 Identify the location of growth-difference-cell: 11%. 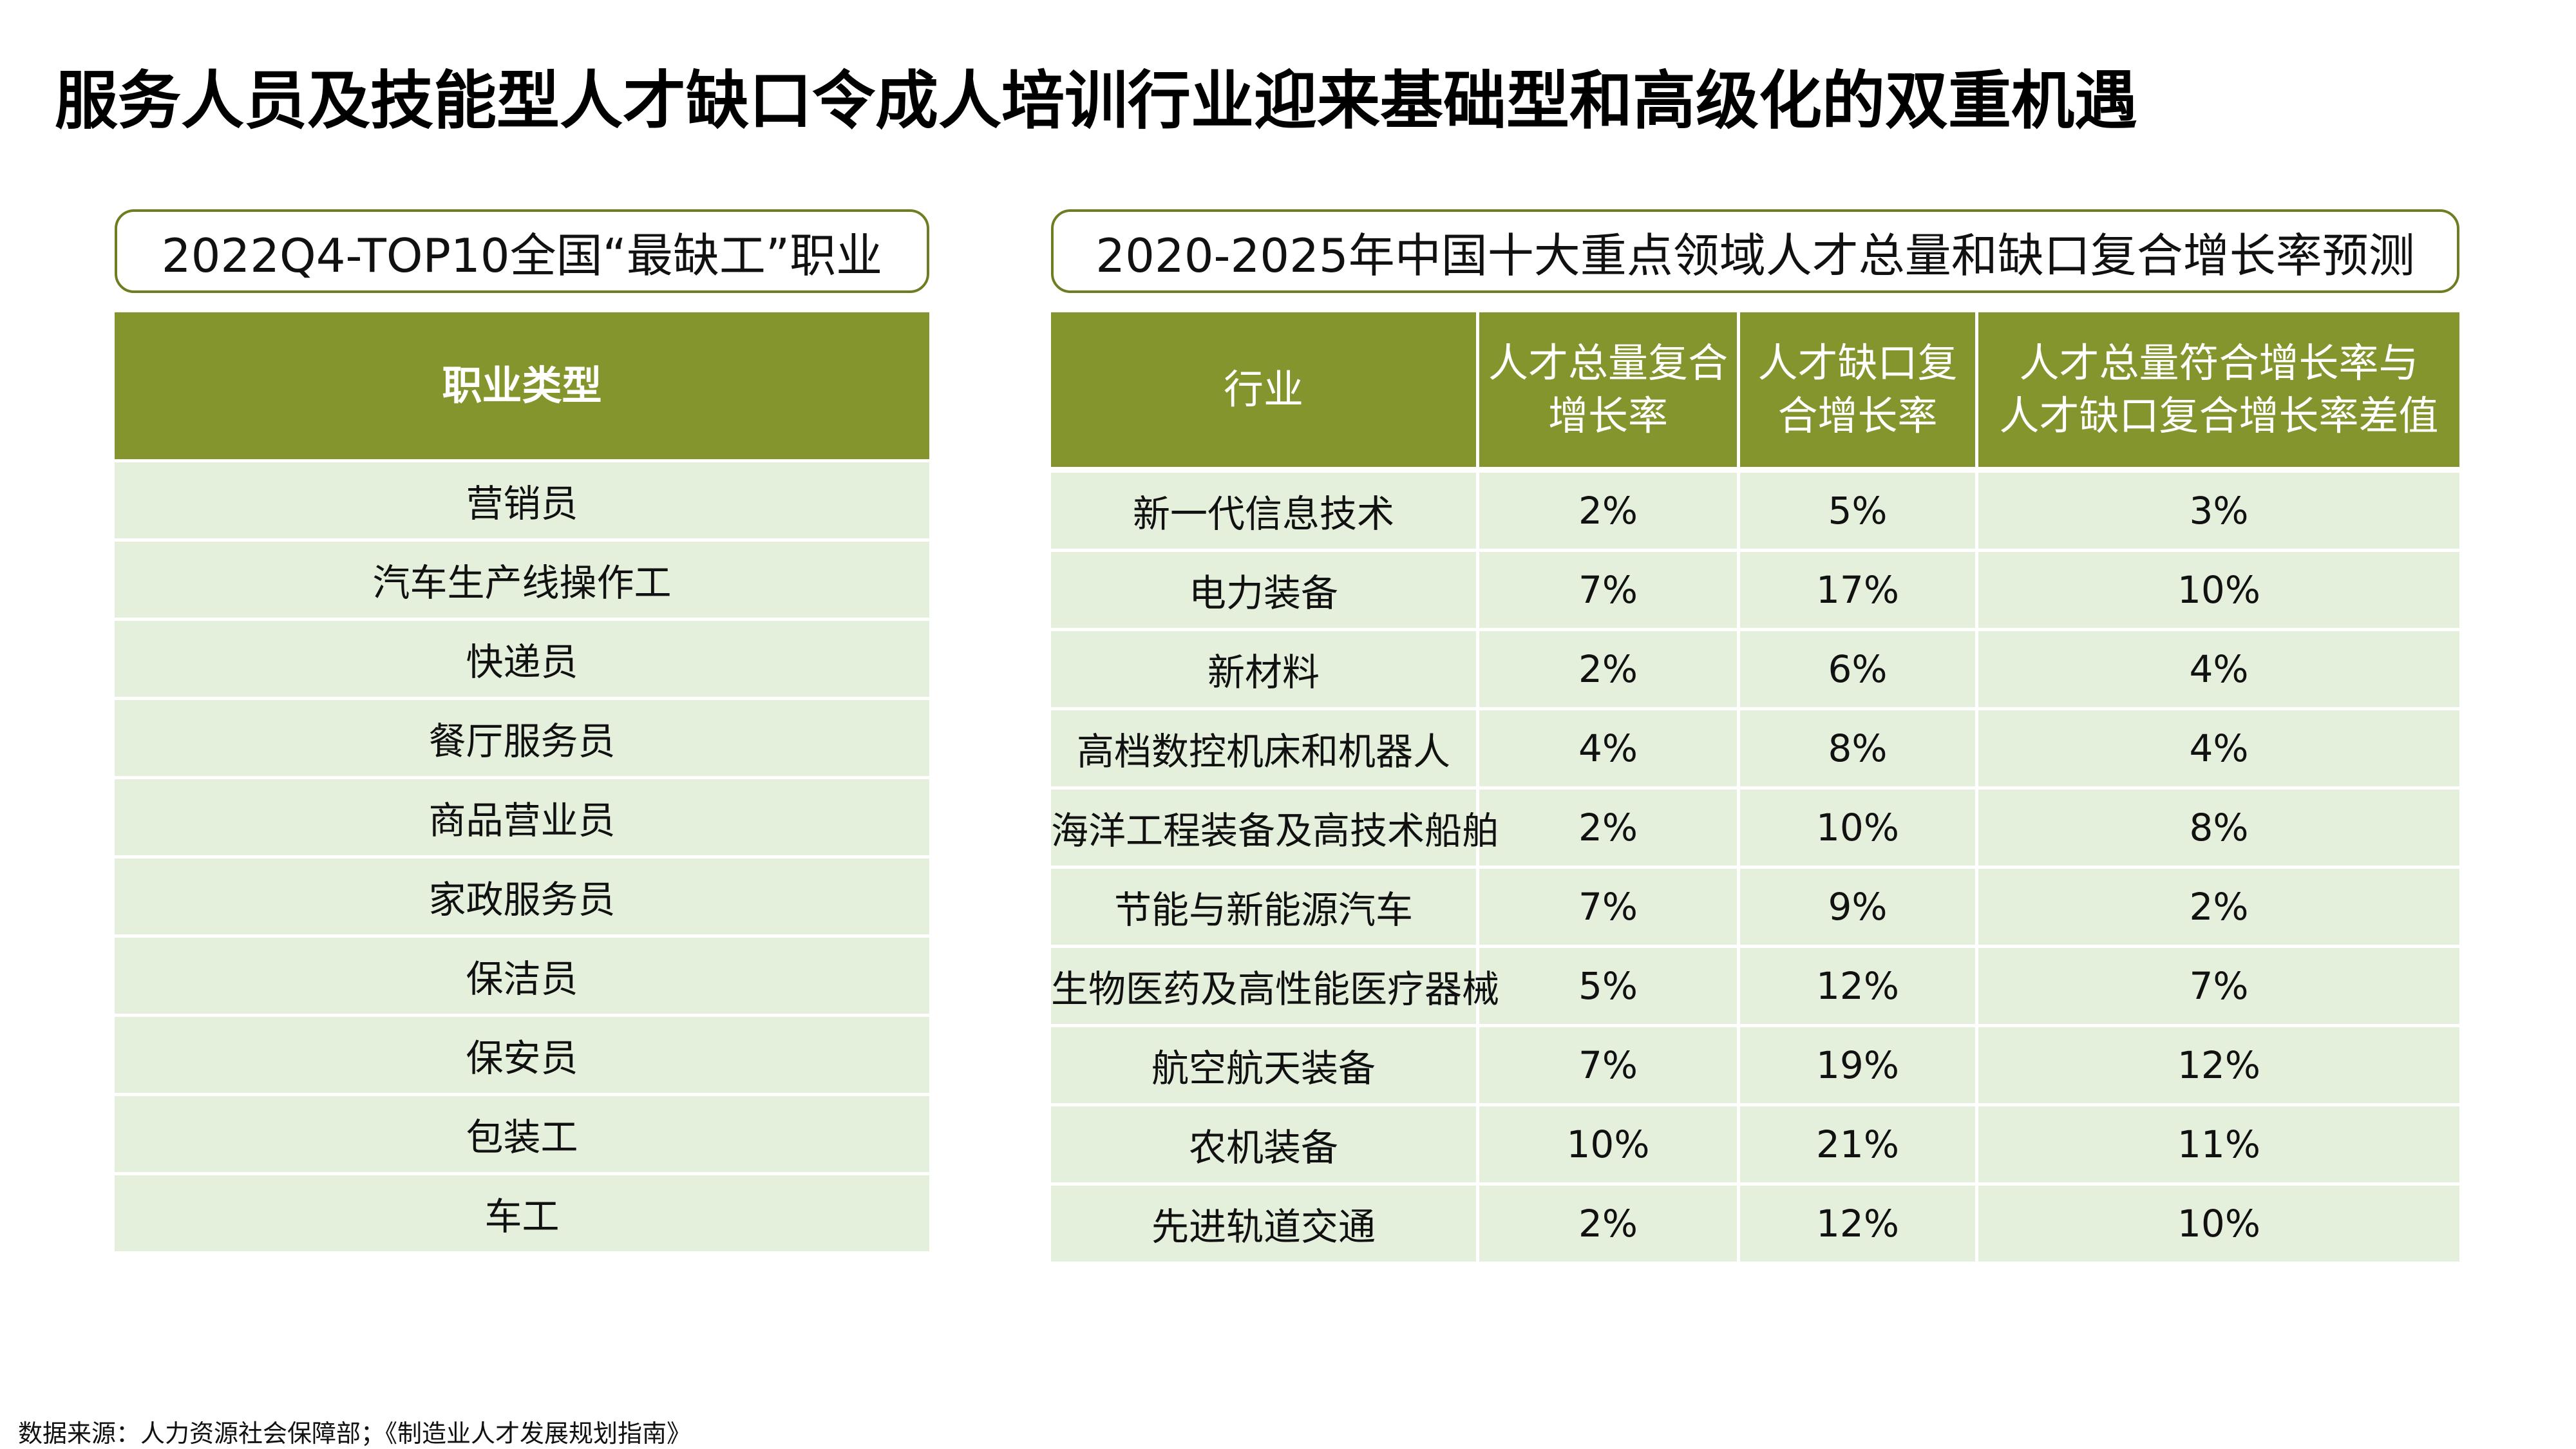
(2217, 1142).